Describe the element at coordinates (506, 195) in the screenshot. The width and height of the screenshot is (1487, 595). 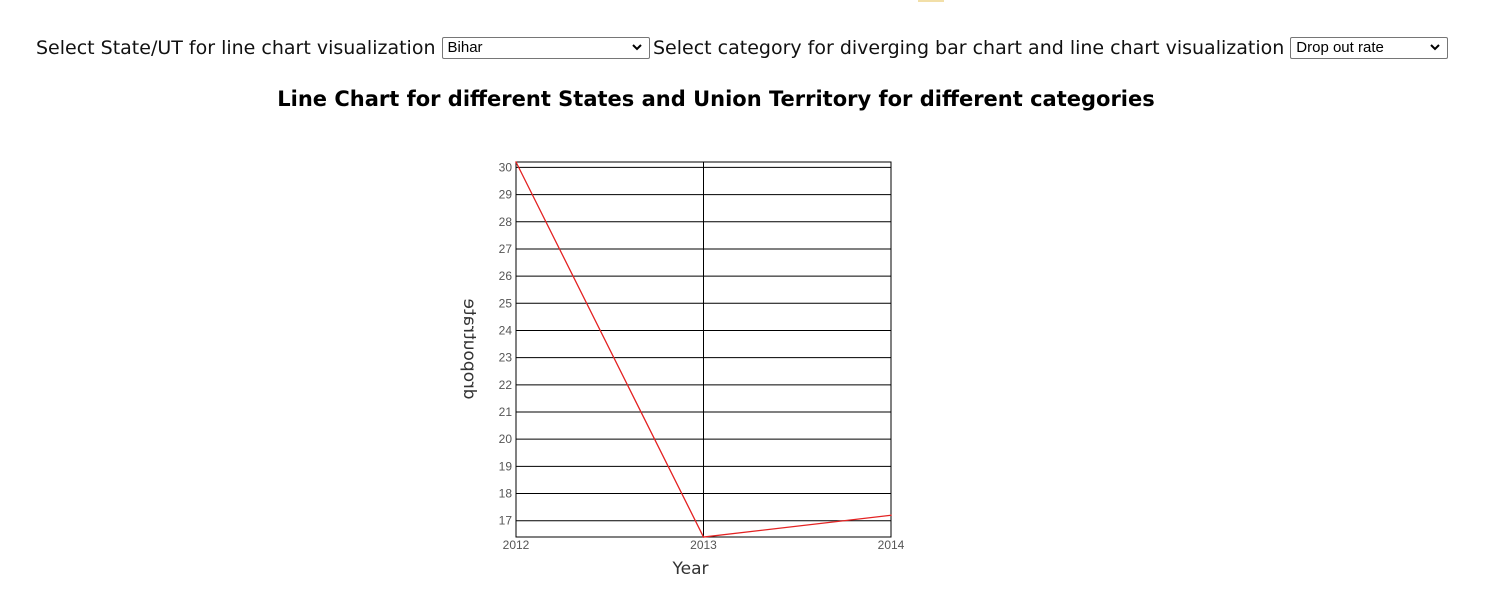
I see `y-tick-label: 29` at that location.